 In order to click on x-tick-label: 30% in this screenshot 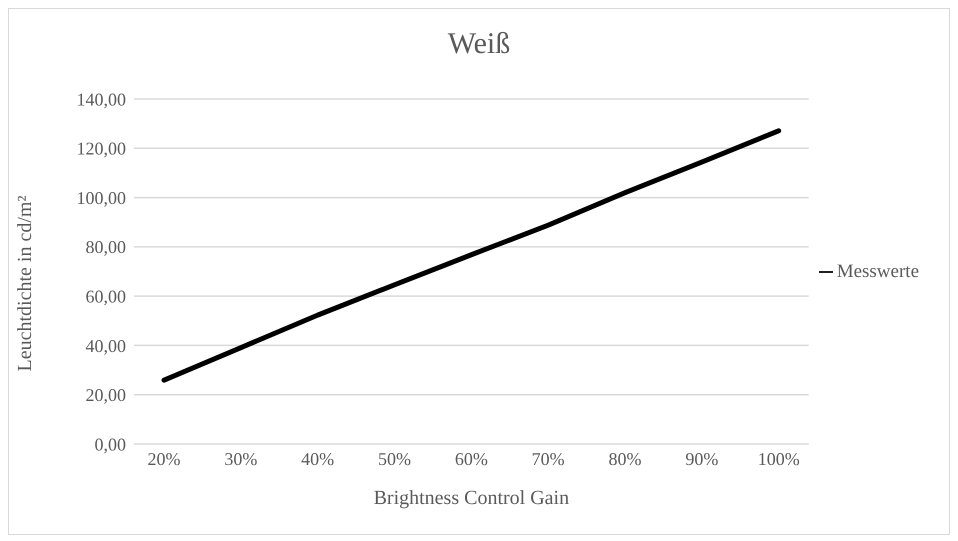, I will do `click(241, 458)`.